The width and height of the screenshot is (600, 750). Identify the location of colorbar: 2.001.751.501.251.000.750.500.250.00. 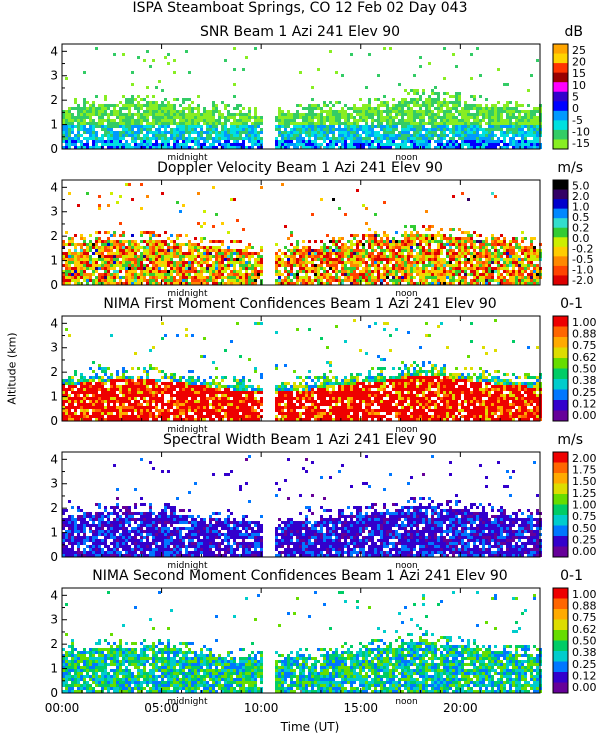
(574, 504).